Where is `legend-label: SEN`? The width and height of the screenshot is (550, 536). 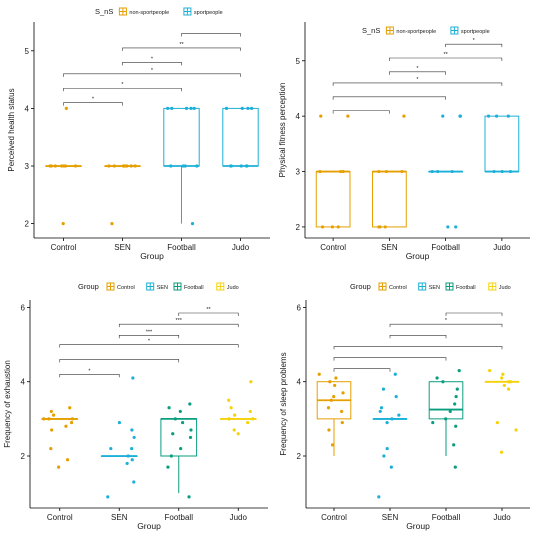 legend-label: SEN is located at coordinates (162, 288).